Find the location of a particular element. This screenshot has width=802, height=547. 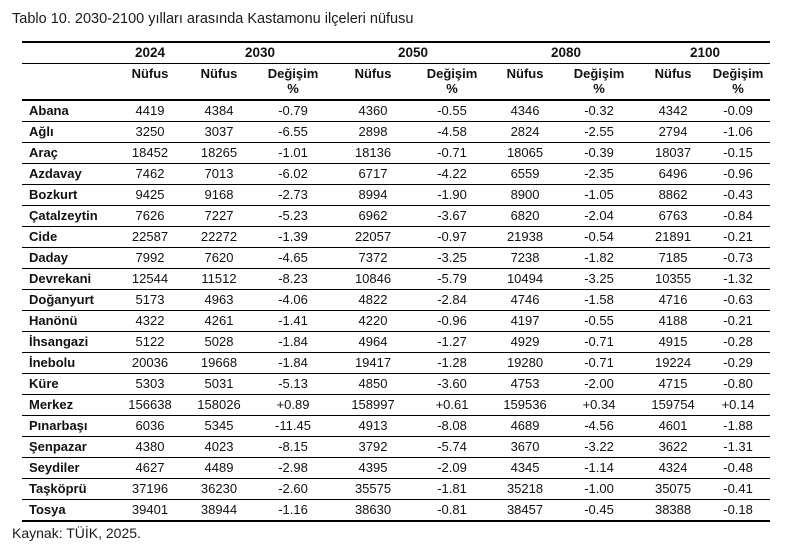

value-cell: 36230 is located at coordinates (219, 489).